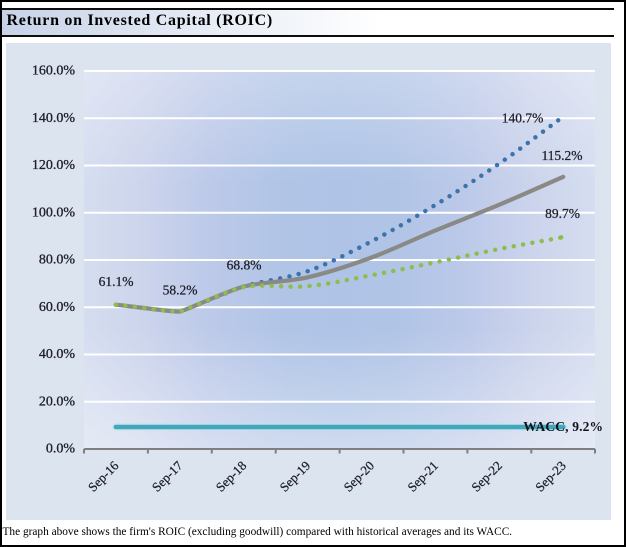 This screenshot has width=626, height=547. I want to click on svg-text: Sep-17, so click(167, 476).